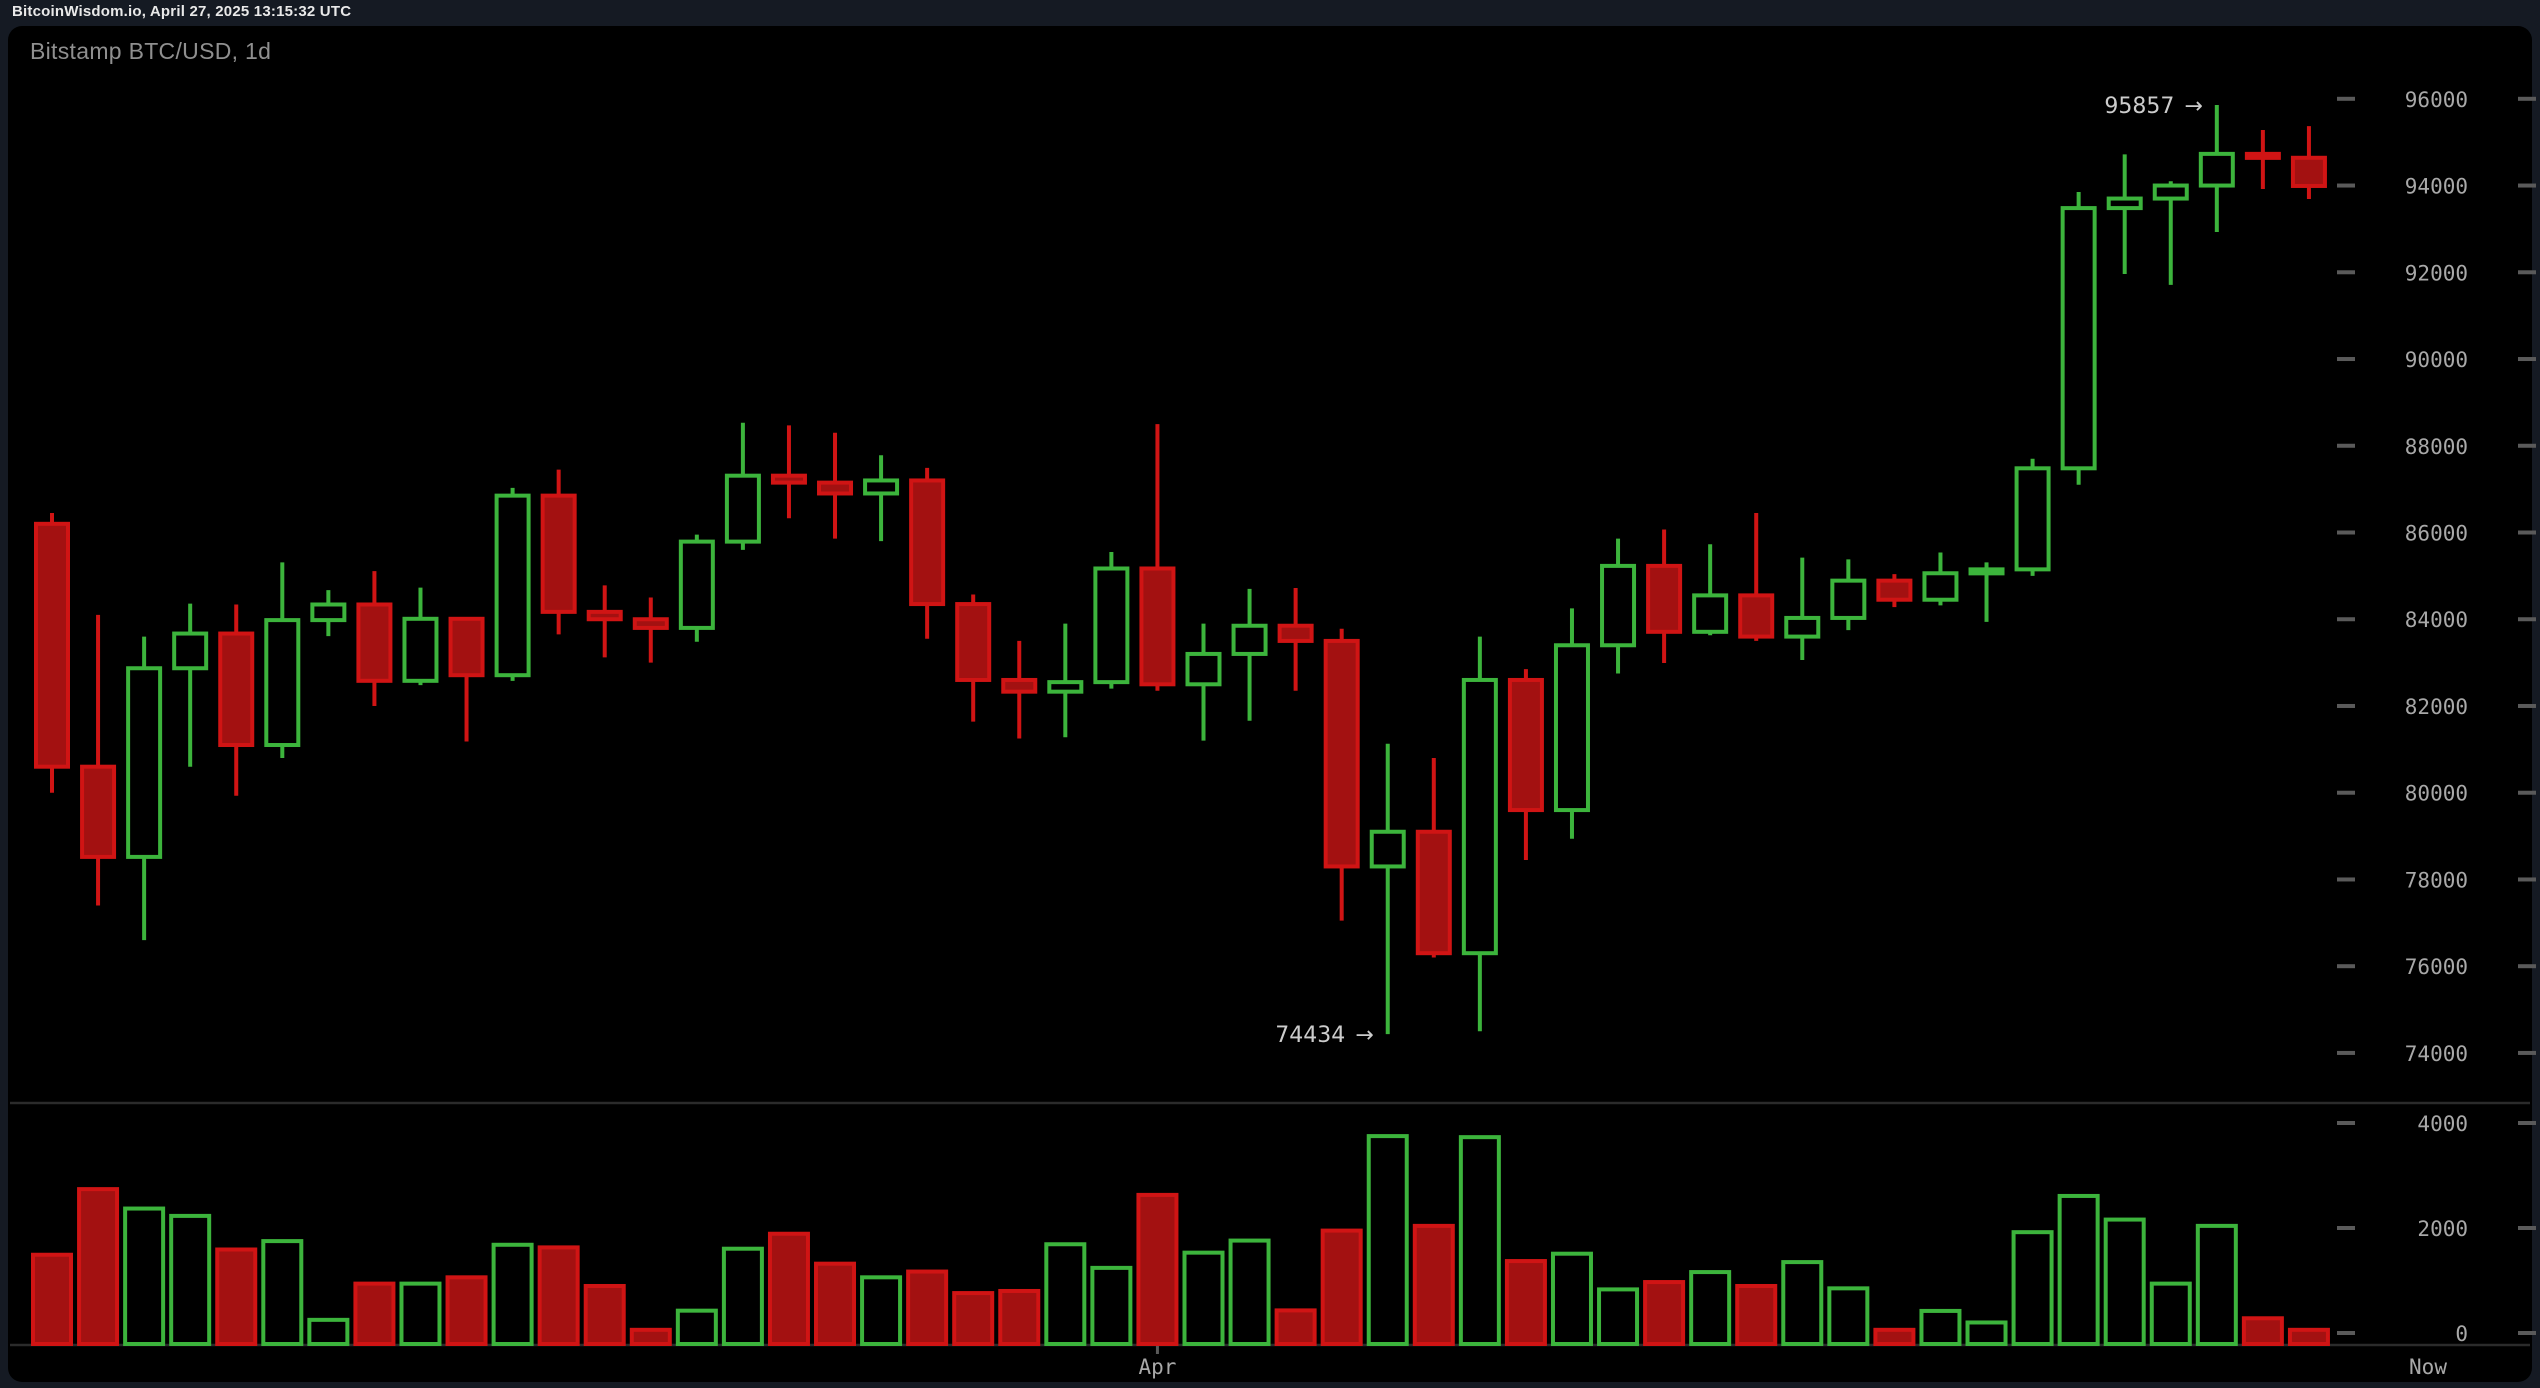 The height and width of the screenshot is (1388, 2540). What do you see at coordinates (2436, 707) in the screenshot?
I see `price-axis-label: 82000` at bounding box center [2436, 707].